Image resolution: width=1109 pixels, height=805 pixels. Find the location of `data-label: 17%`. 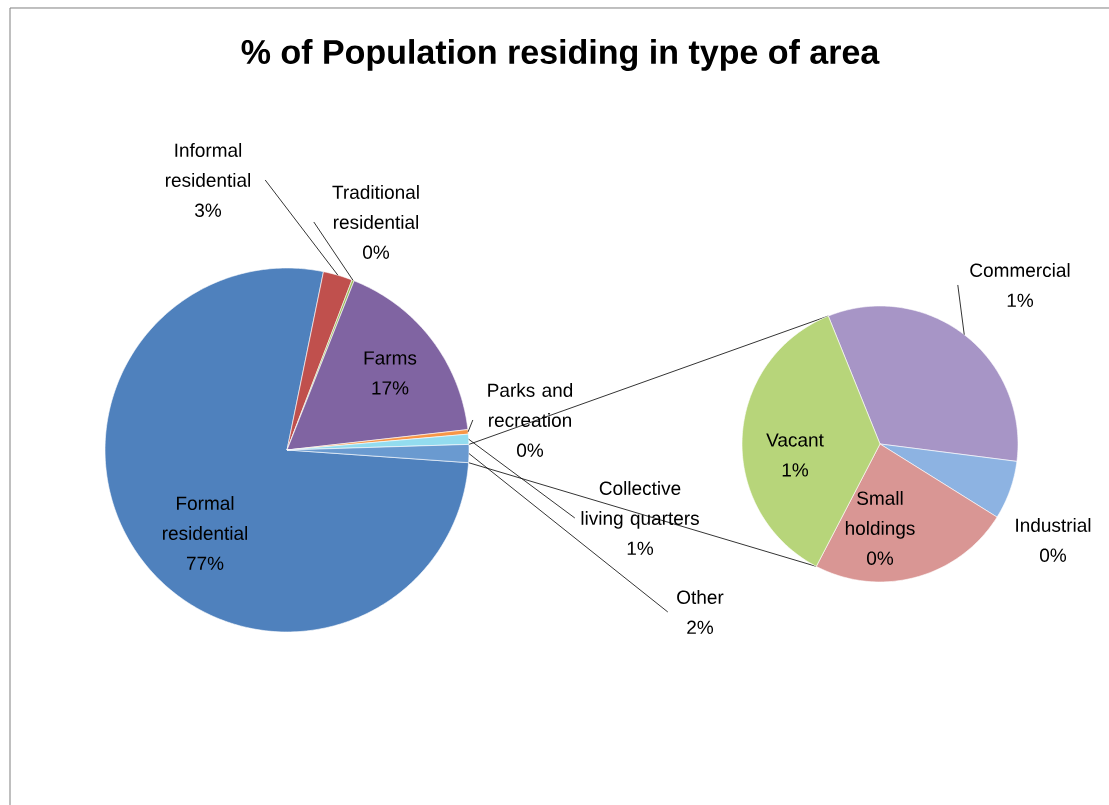

data-label: 17% is located at coordinates (390, 388).